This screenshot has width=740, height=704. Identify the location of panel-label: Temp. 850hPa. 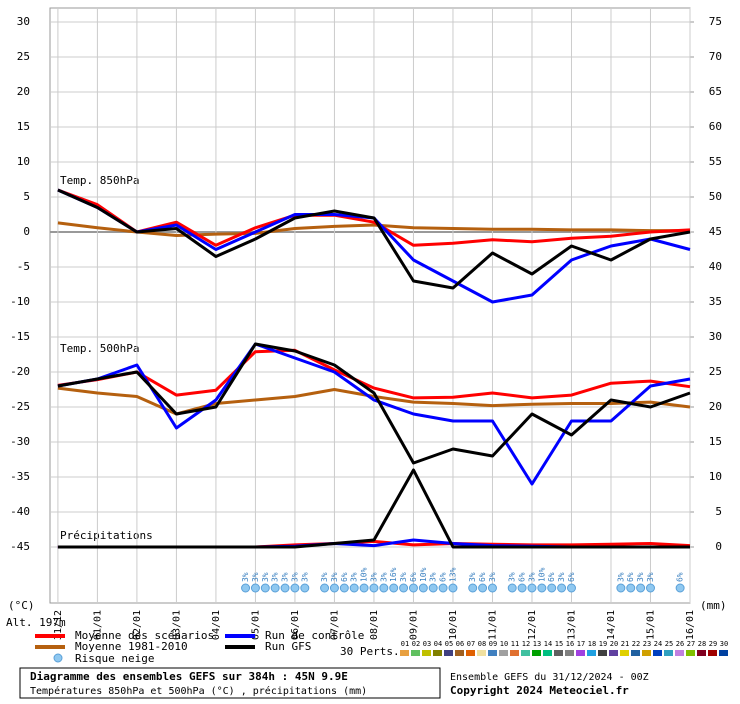
(99, 180).